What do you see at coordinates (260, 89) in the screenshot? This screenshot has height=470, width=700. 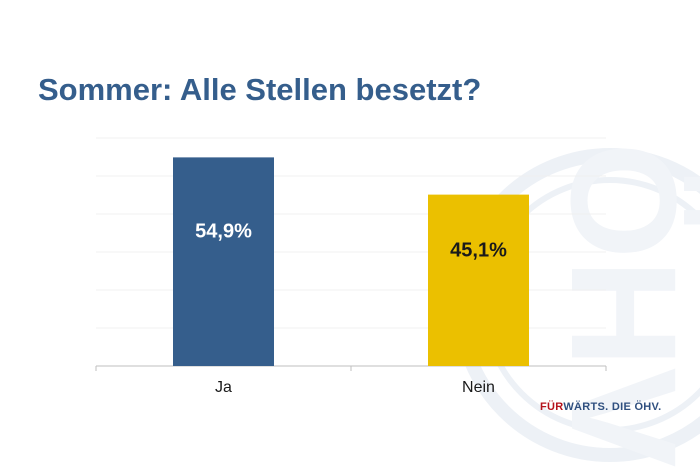 I see `slide-title: Sommer: Alle Stellen besetzt?` at bounding box center [260, 89].